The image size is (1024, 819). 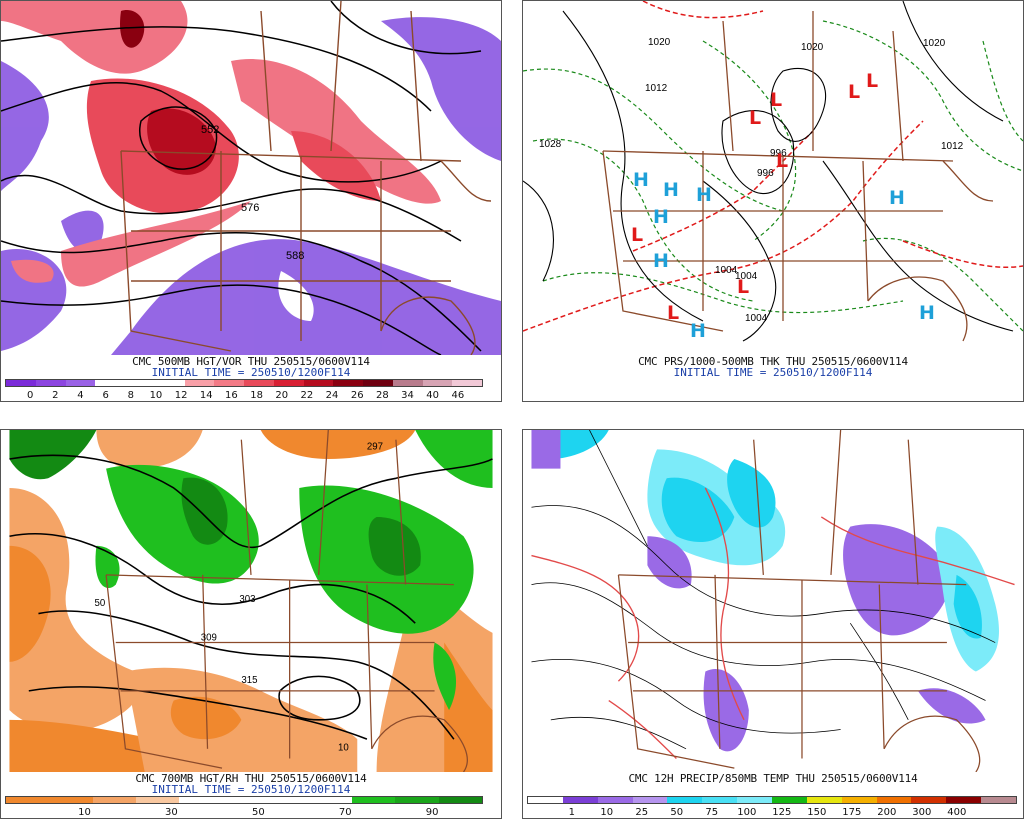 What do you see at coordinates (55, 395) in the screenshot?
I see `colorbar-tick-label: 2` at bounding box center [55, 395].